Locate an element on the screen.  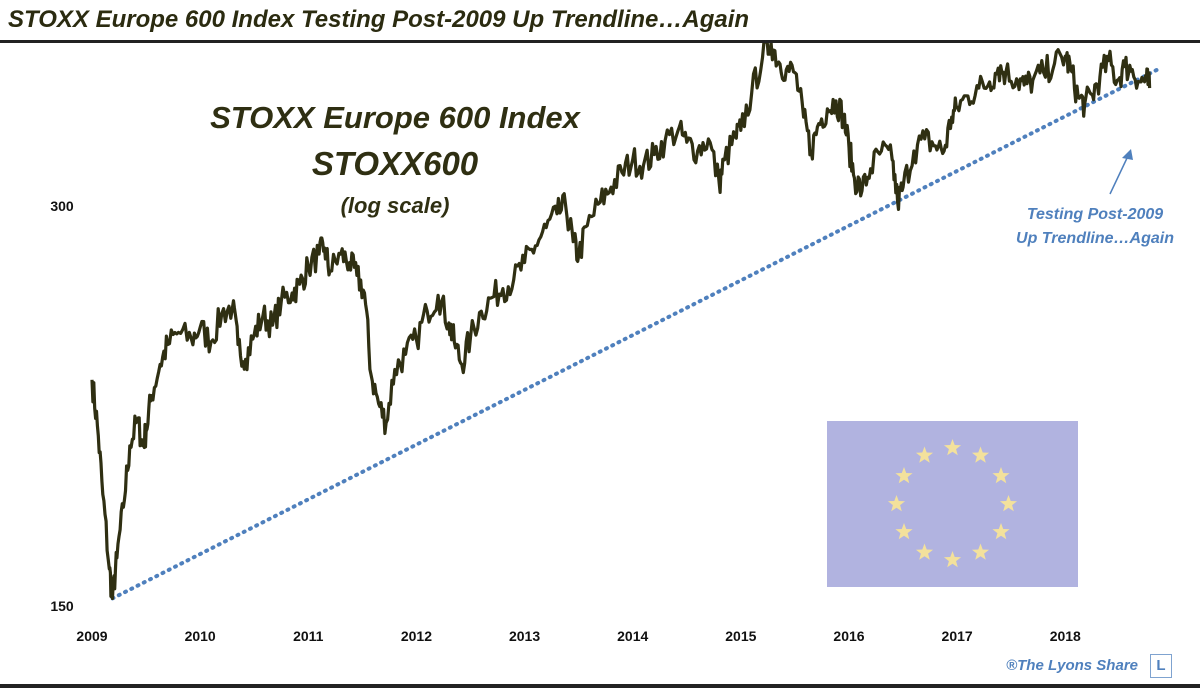
annotation-arrowhead-icon is located at coordinates (1127, 154).